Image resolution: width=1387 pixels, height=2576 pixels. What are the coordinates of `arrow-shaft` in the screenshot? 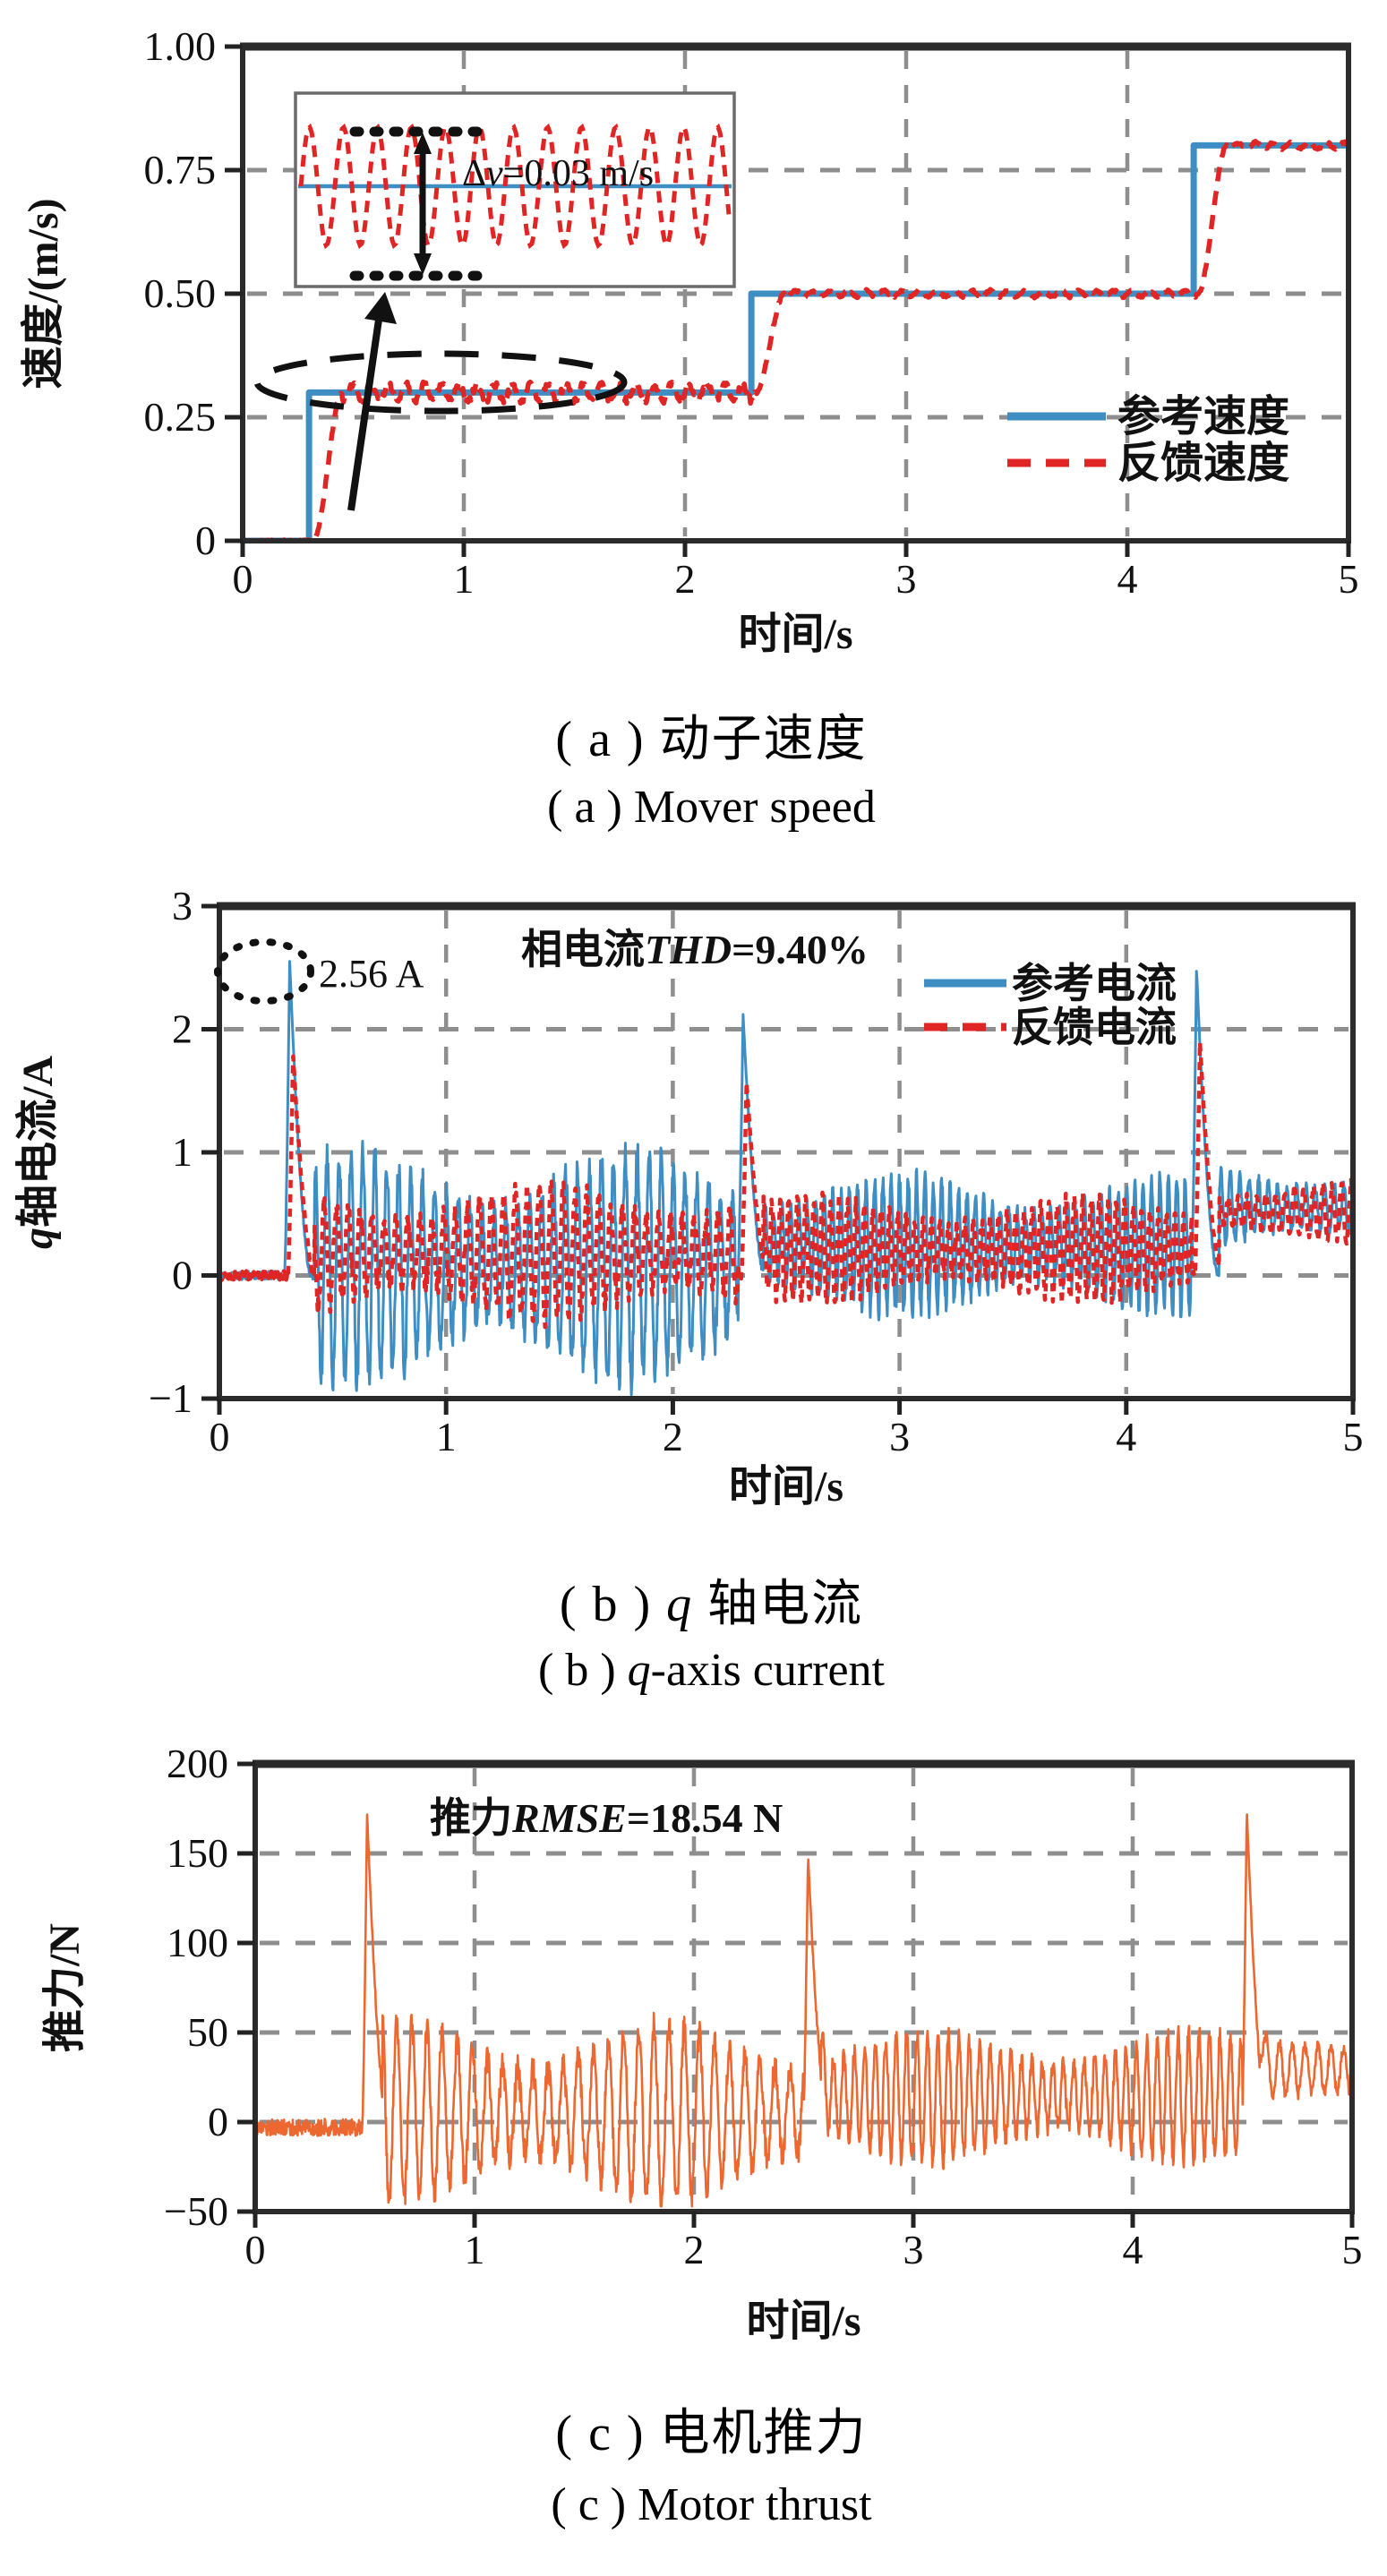 It's located at (365, 411).